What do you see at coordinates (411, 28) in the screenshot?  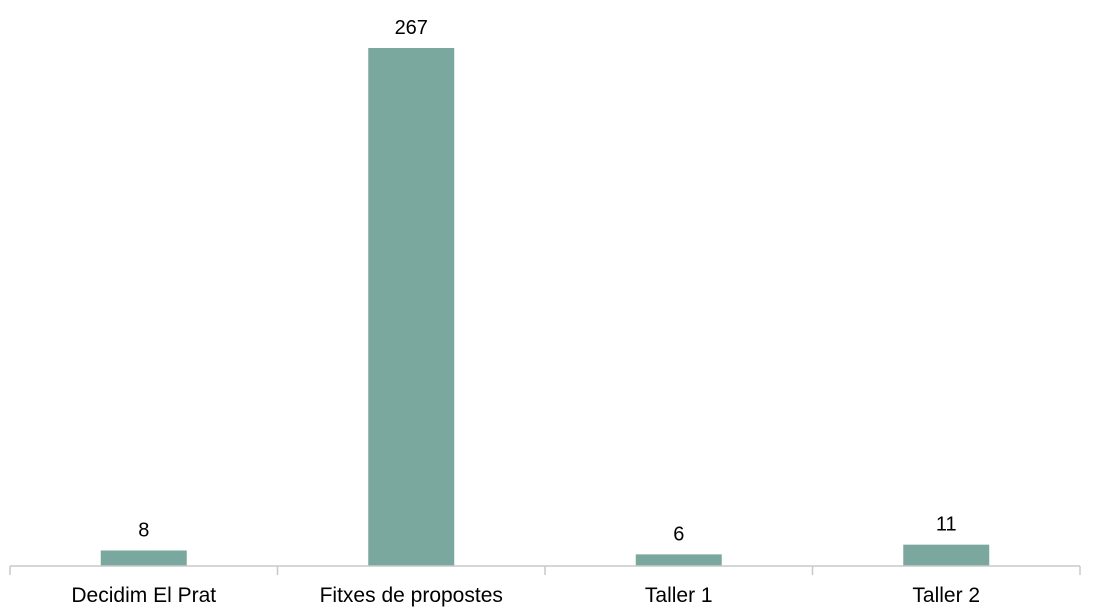 I see `data-label-fitxes-de-propostes: 267` at bounding box center [411, 28].